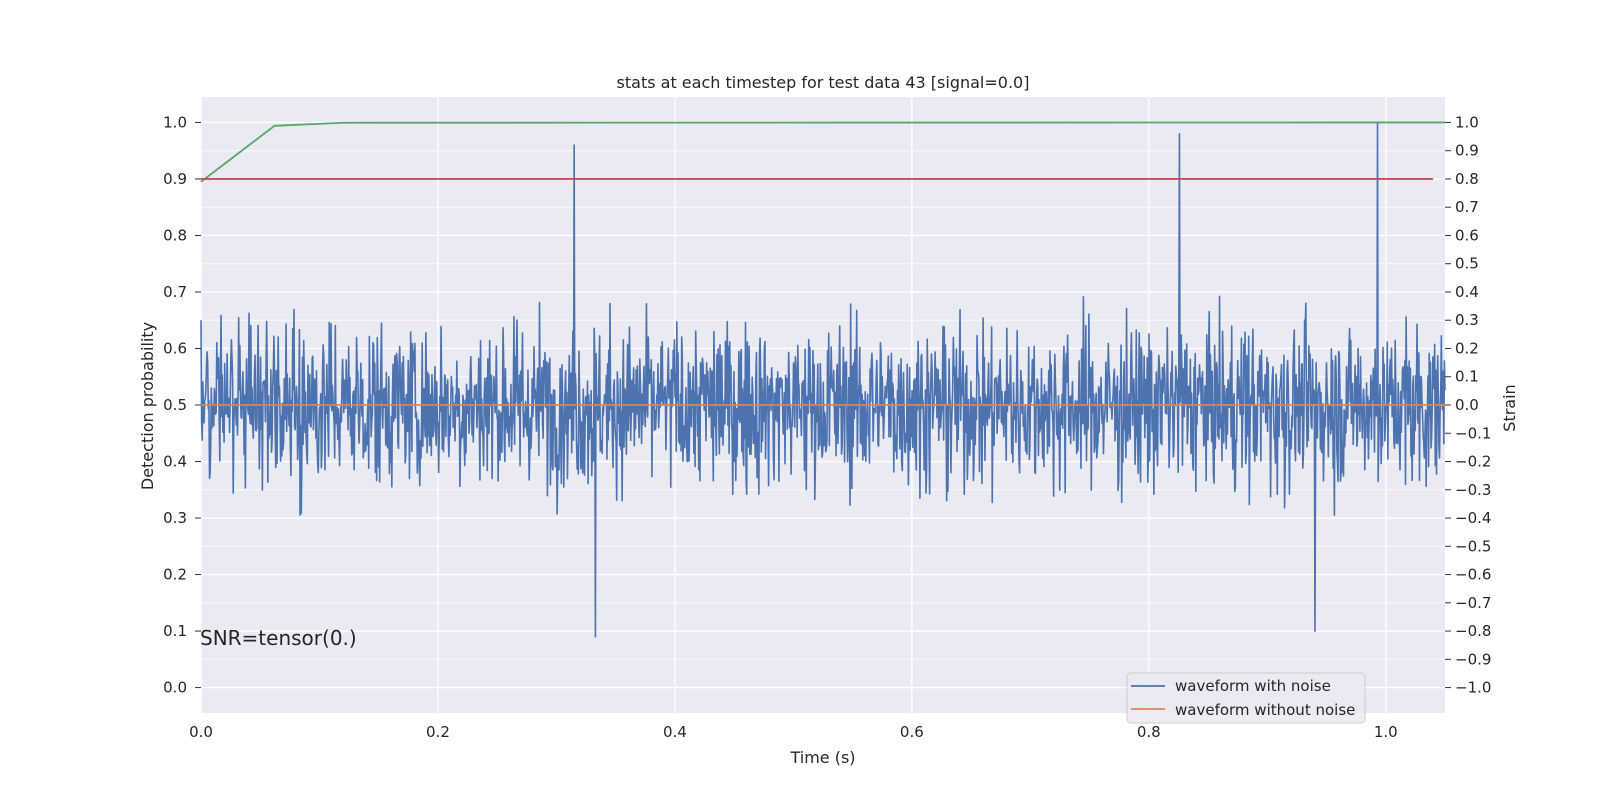 This screenshot has height=800, width=1600. Describe the element at coordinates (175, 235) in the screenshot. I see `y-tick-label: 0.8` at that location.